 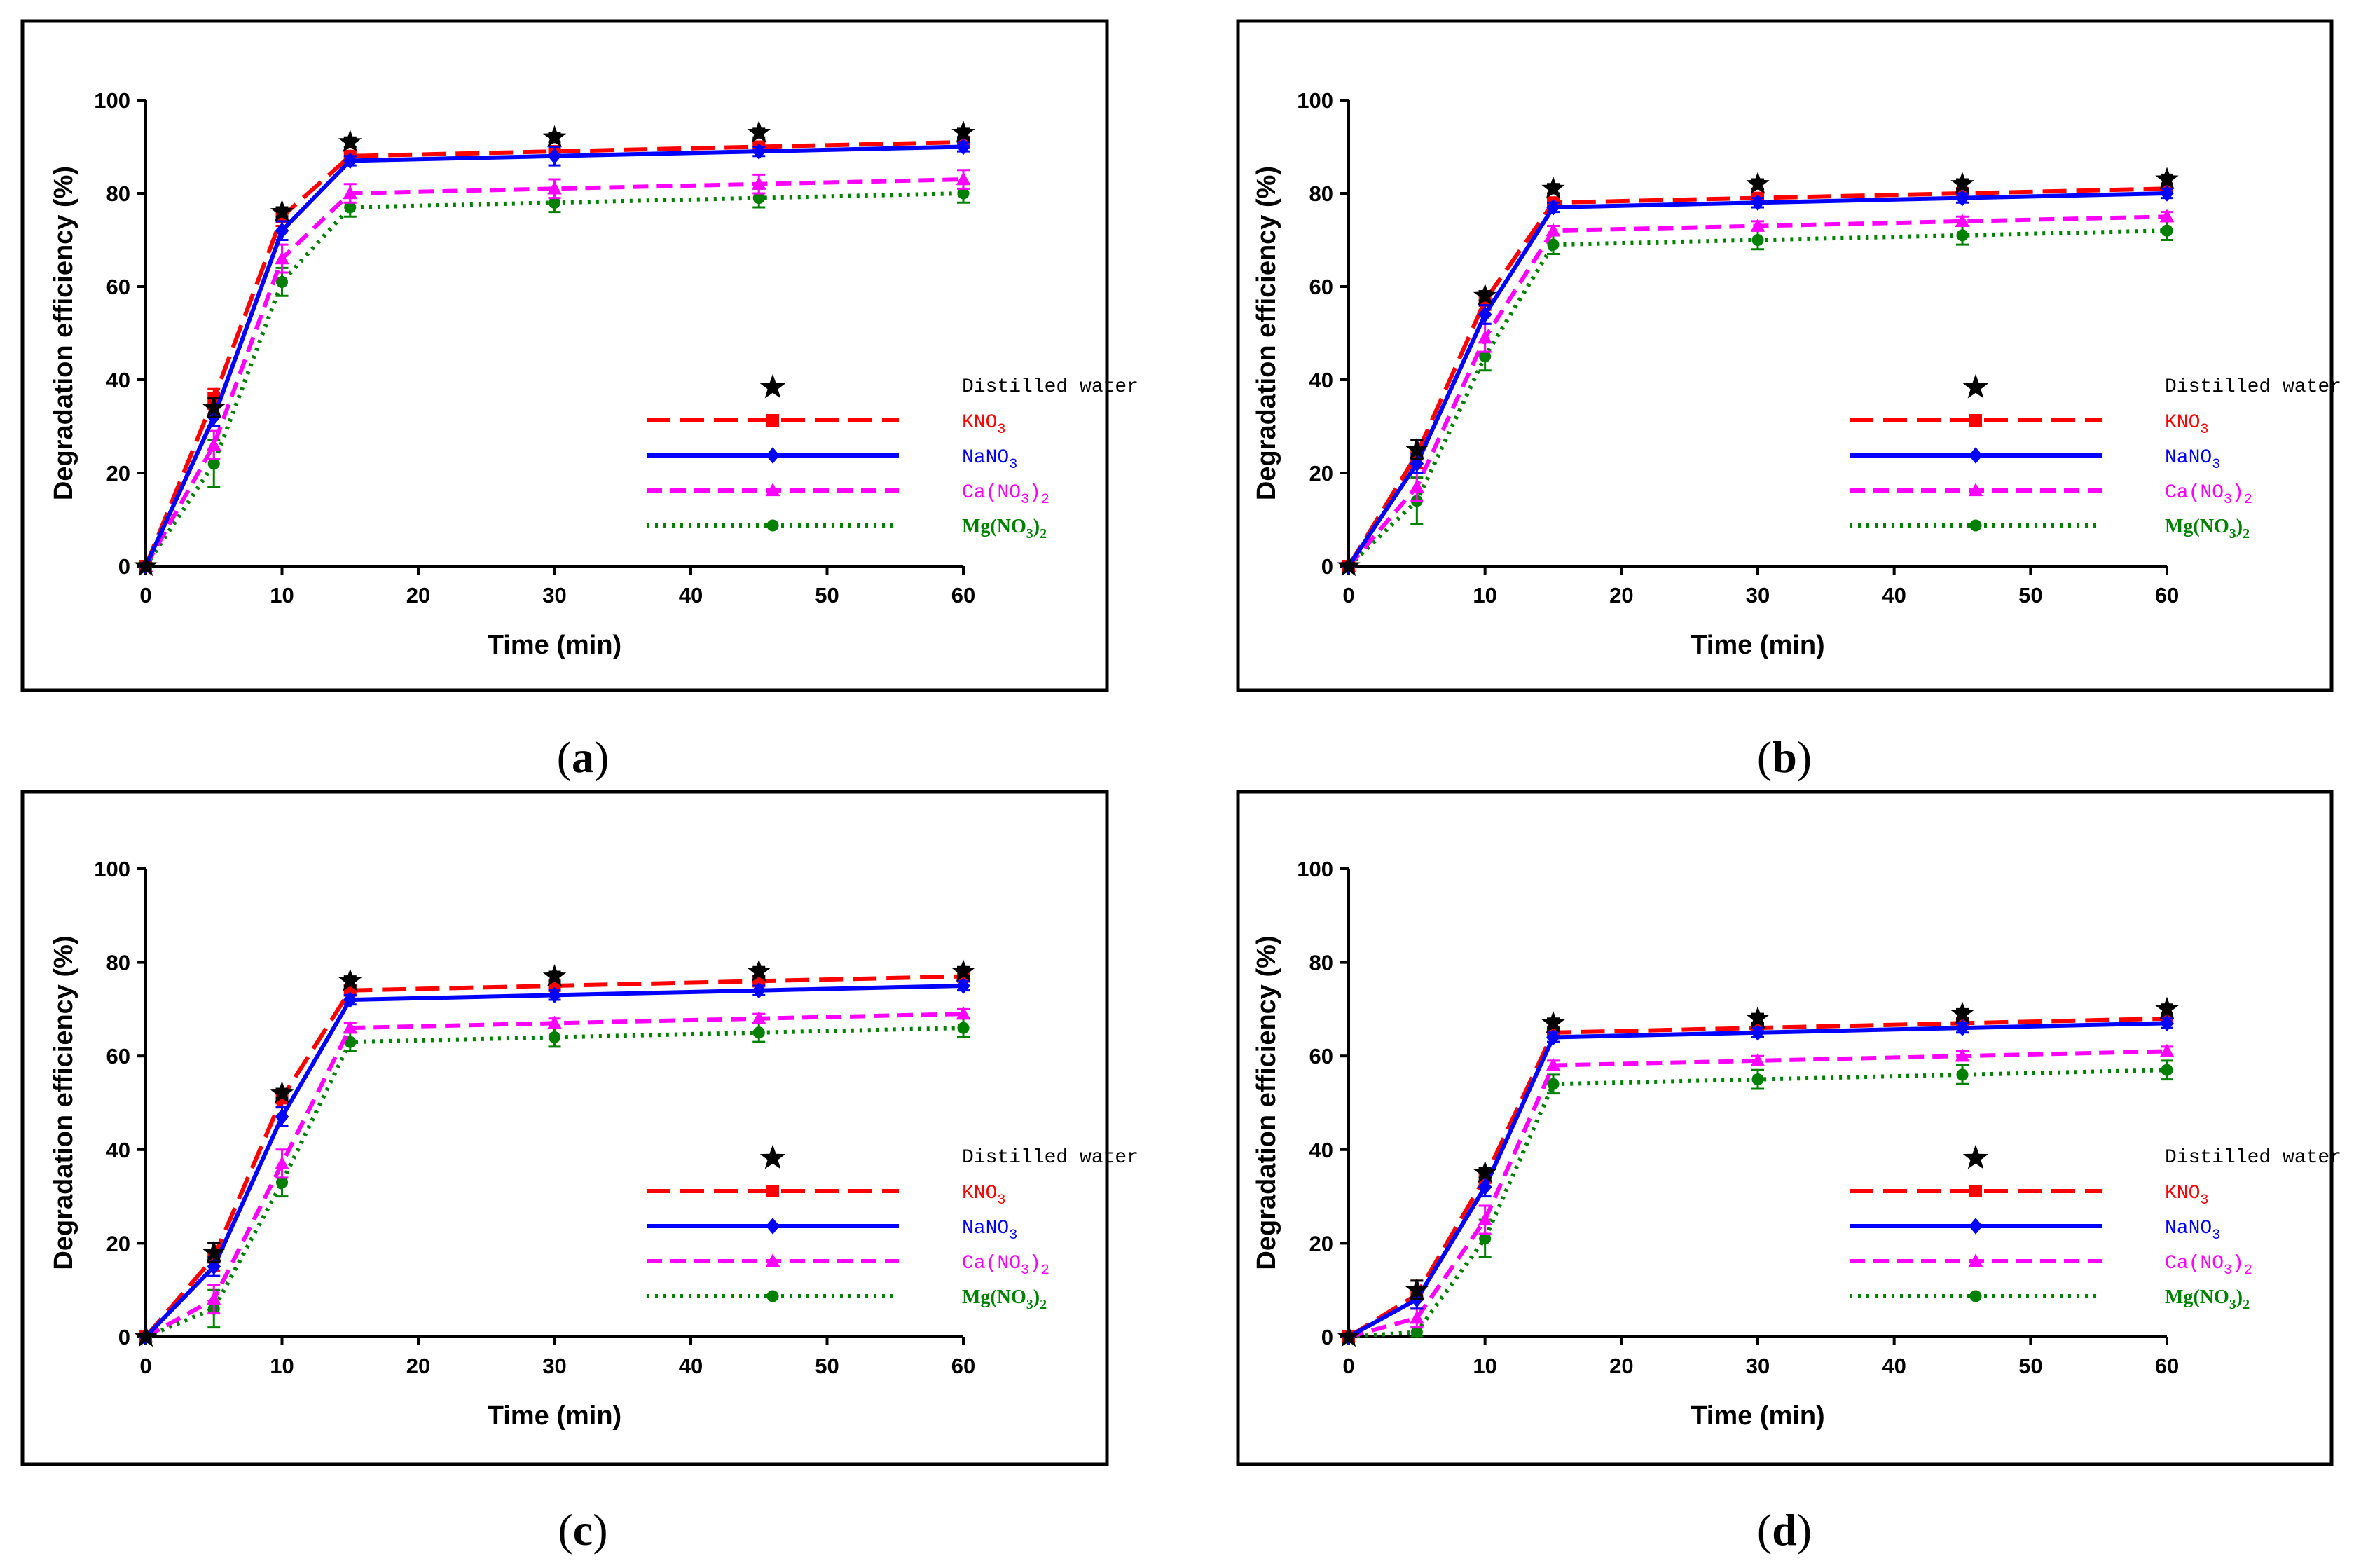 What do you see at coordinates (2050, 1299) in the screenshot?
I see `legend-item-MgNO32: Mg(NO3)2` at bounding box center [2050, 1299].